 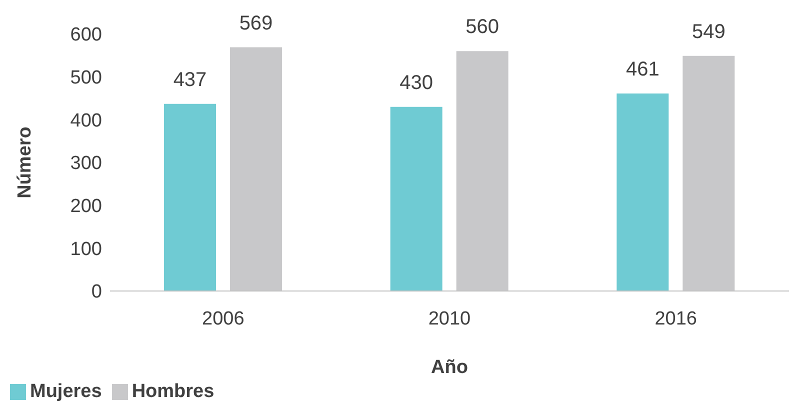 I want to click on y-tick-label: 400, so click(x=86, y=121).